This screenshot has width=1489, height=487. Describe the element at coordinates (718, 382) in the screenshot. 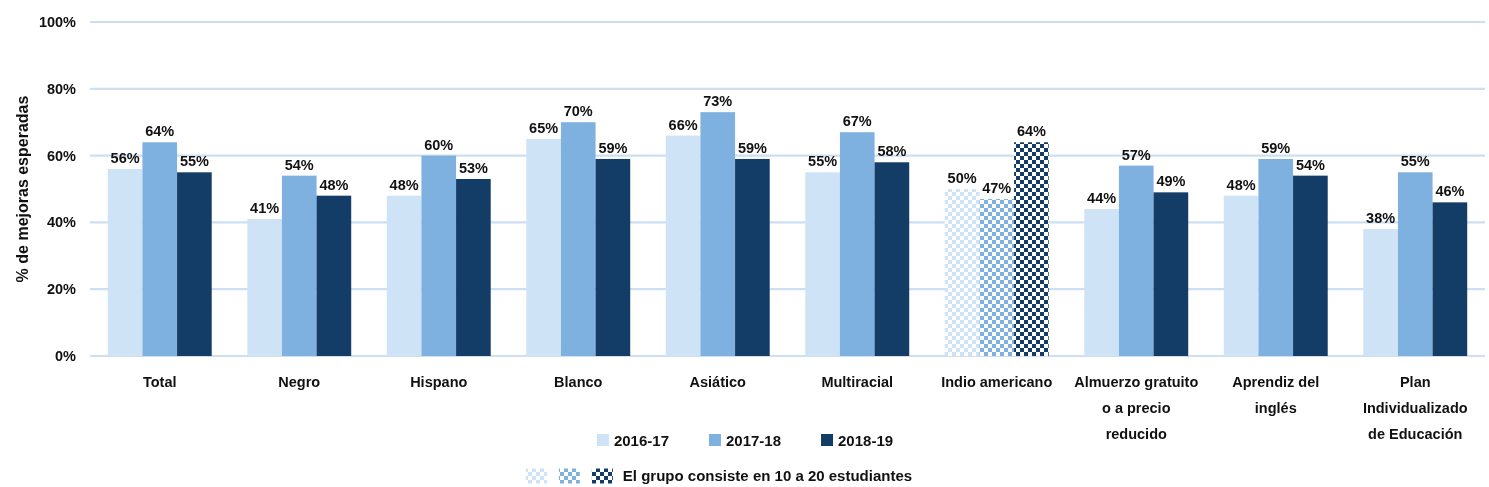

I see `x-tick-label: Asiático` at that location.